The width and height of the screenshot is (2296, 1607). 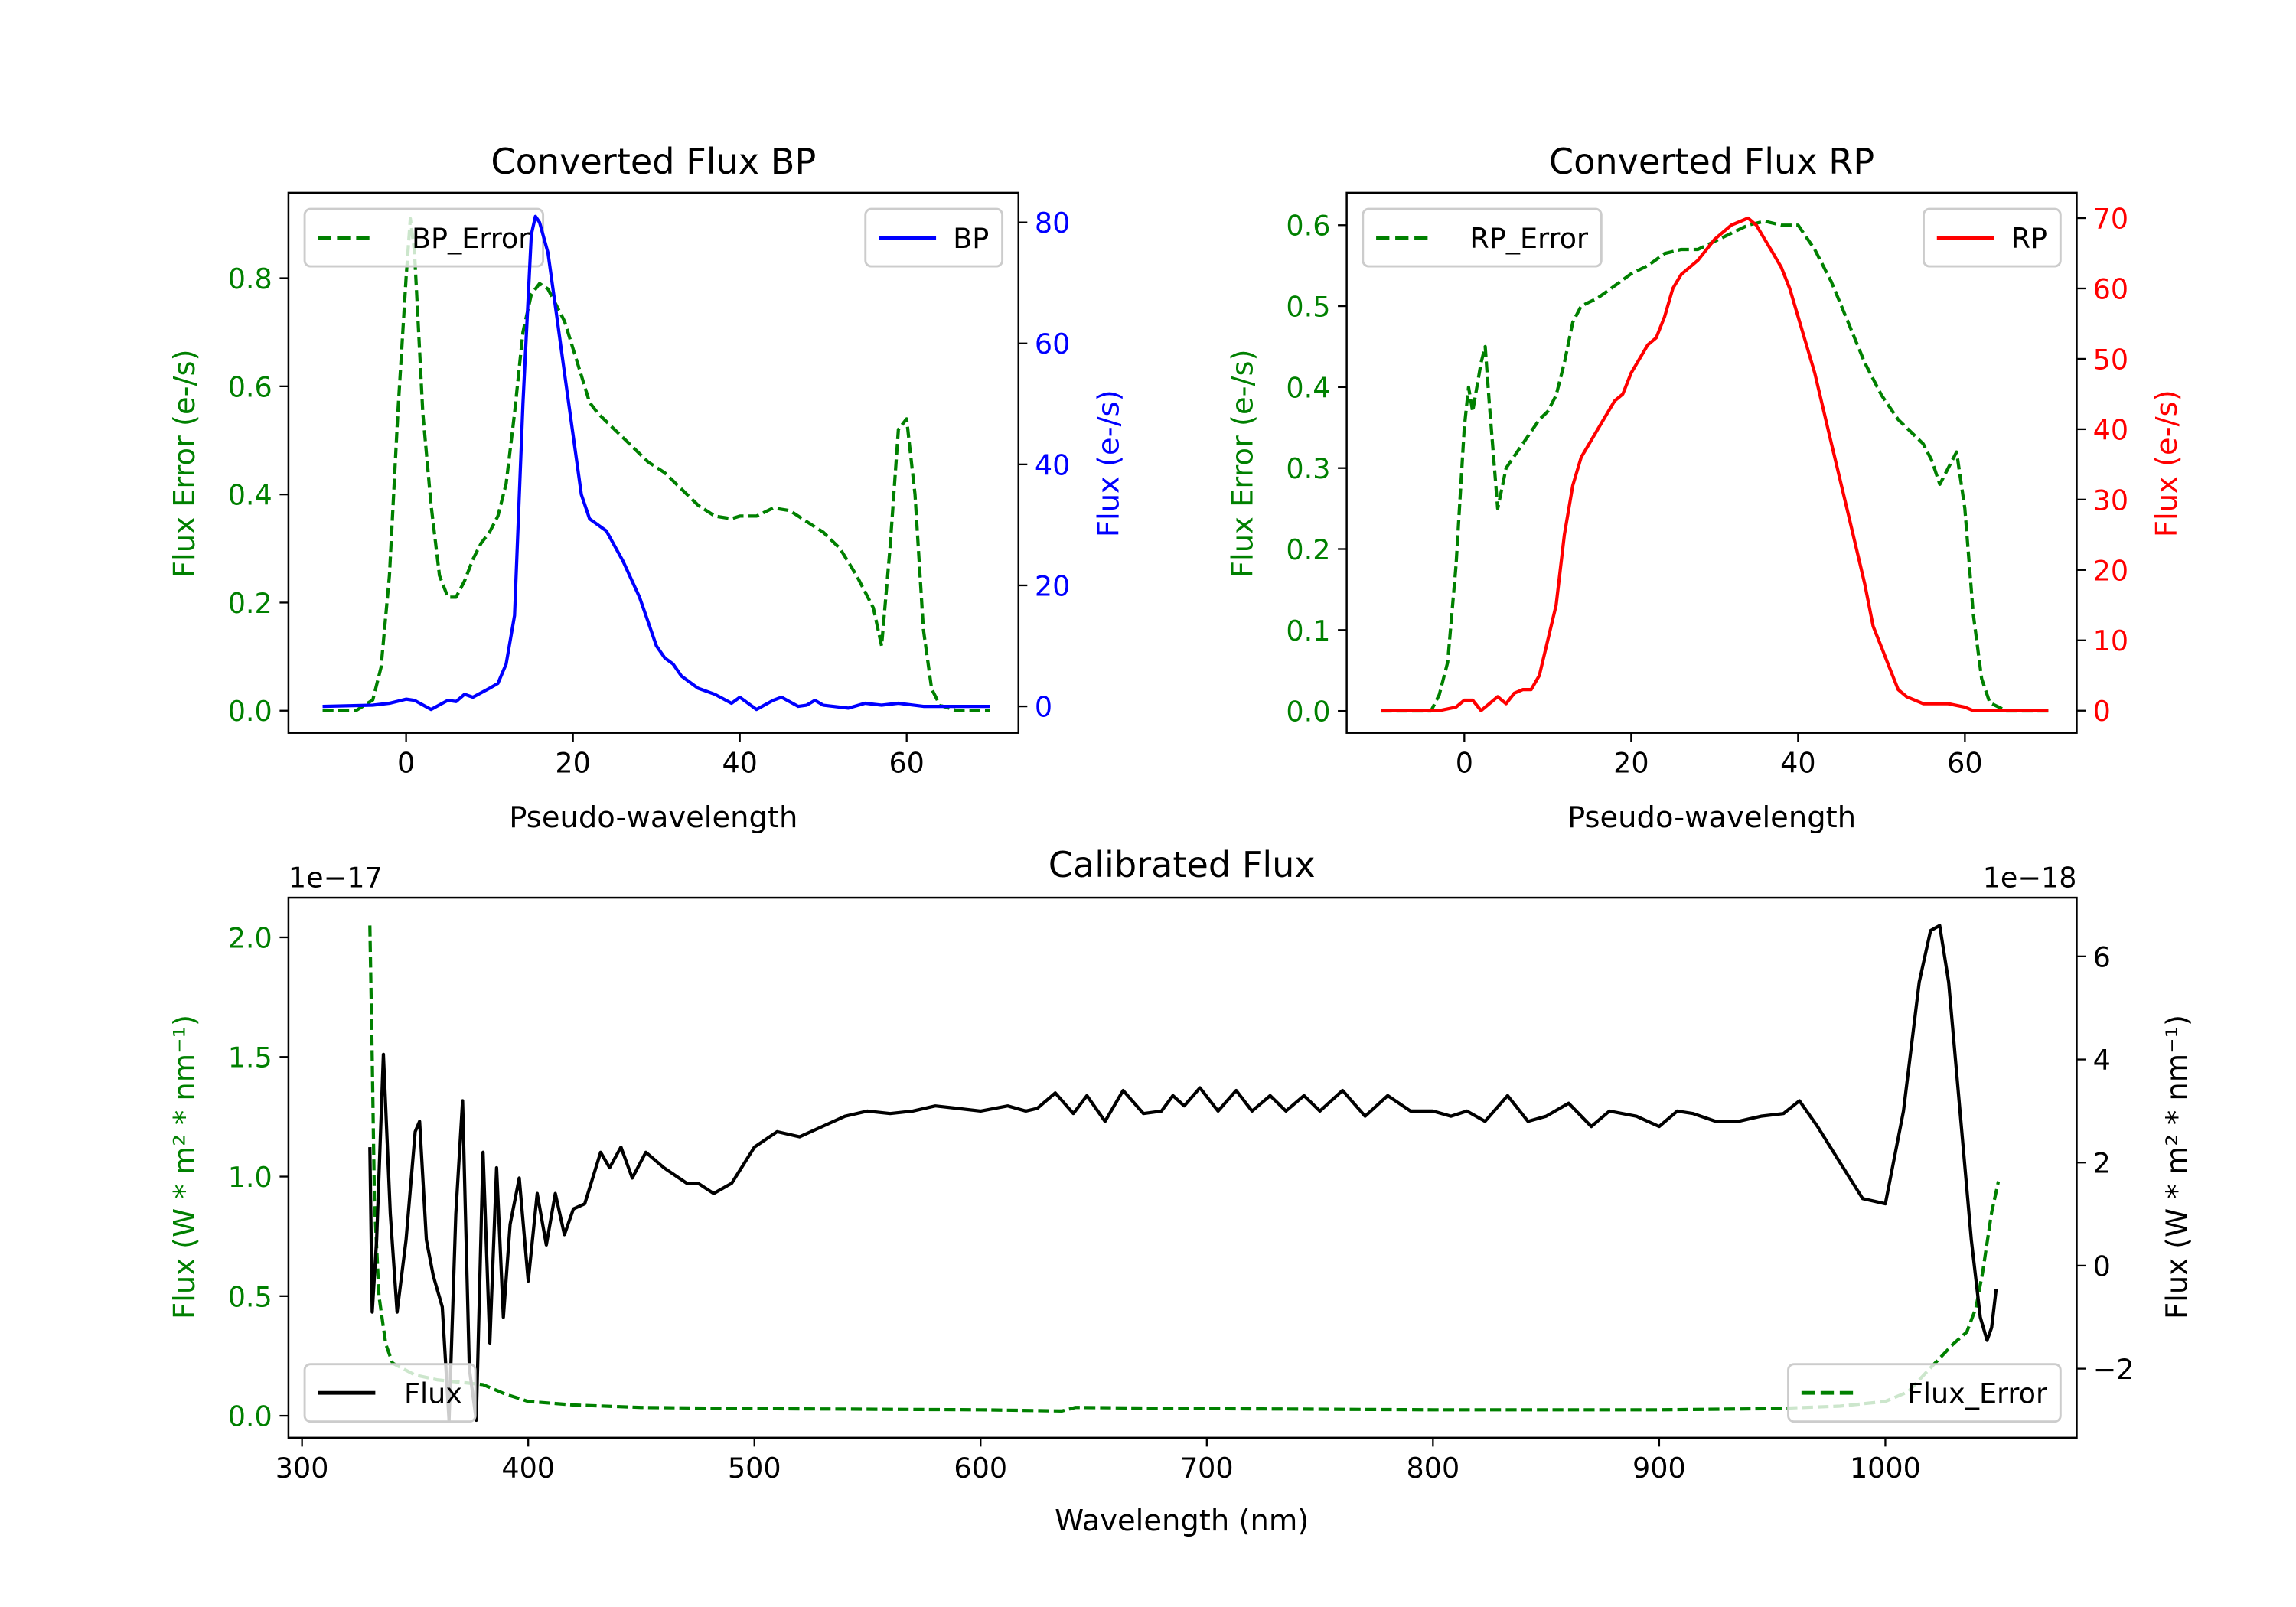 What do you see at coordinates (250, 1177) in the screenshot?
I see `y-left-tick-label: 1.0` at bounding box center [250, 1177].